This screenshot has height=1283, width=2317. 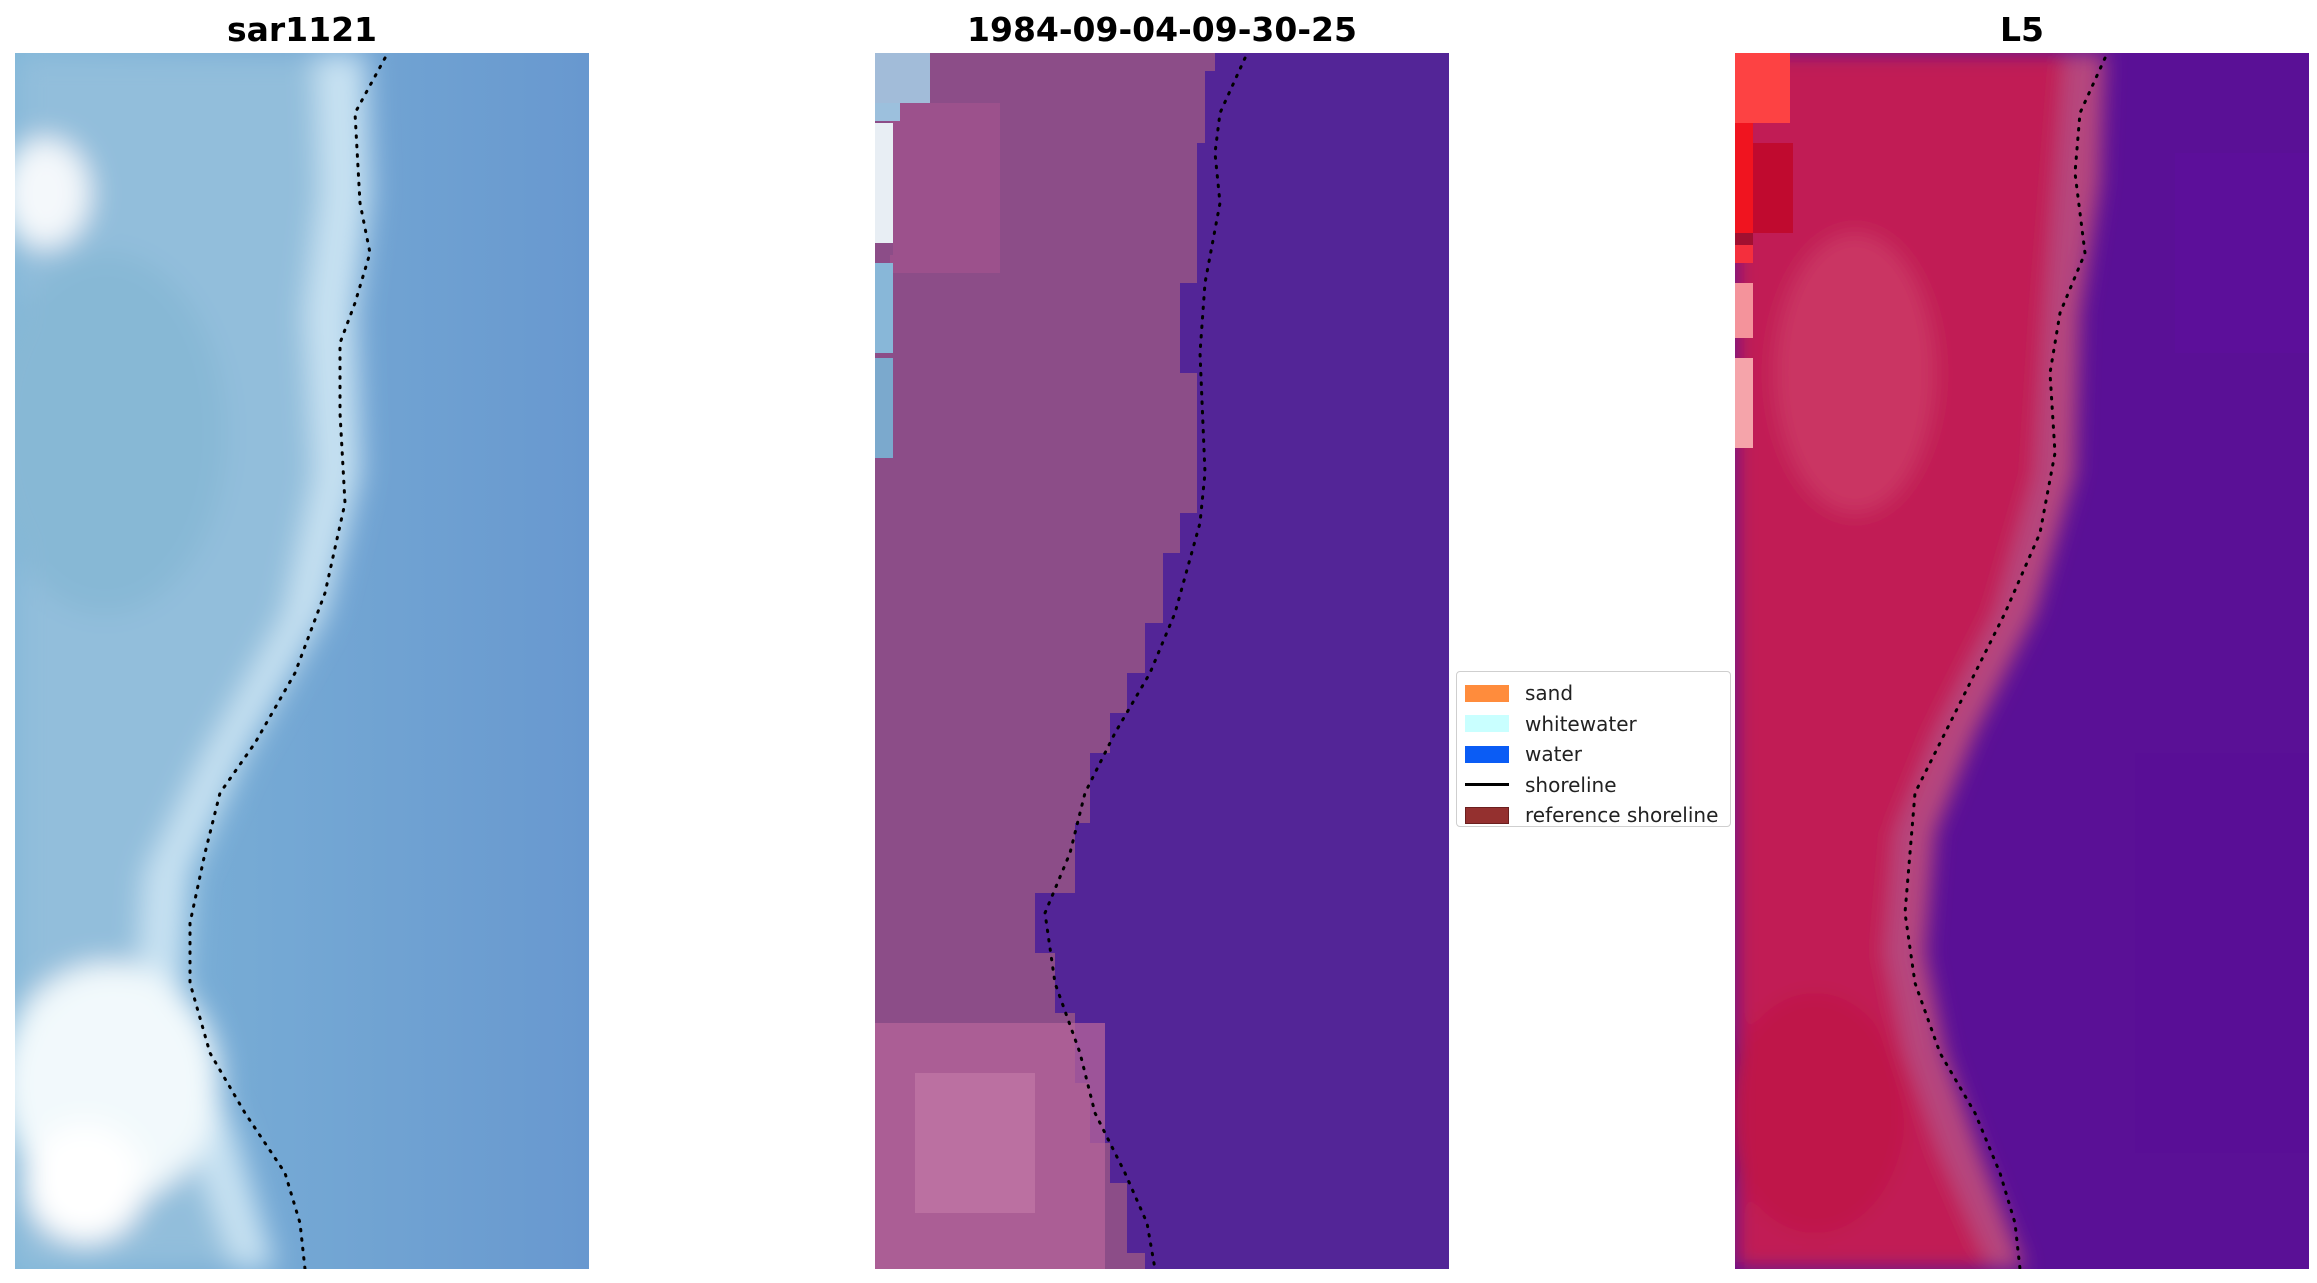 What do you see at coordinates (2022, 29) in the screenshot?
I see `panel-title-l5: L5` at bounding box center [2022, 29].